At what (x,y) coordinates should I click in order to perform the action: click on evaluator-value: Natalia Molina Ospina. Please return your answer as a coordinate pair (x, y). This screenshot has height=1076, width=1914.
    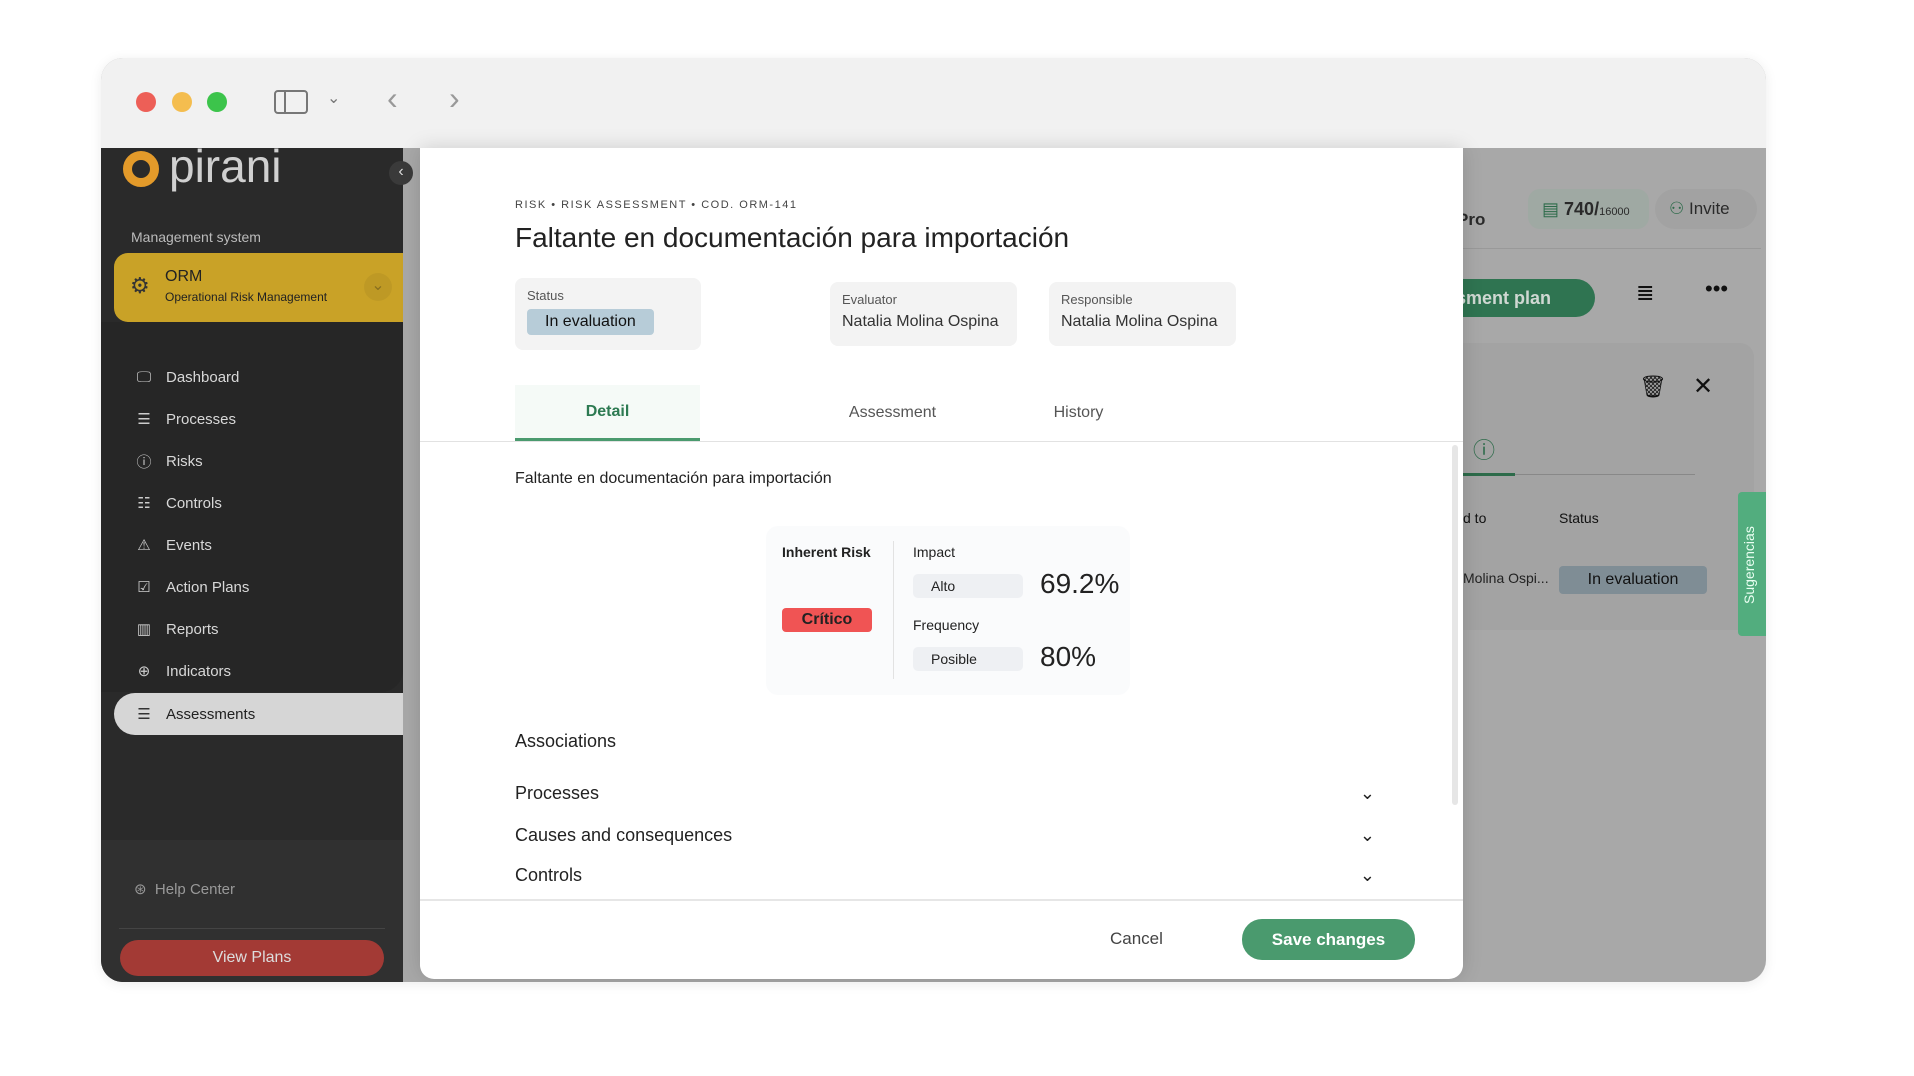
    Looking at the image, I should click on (920, 321).